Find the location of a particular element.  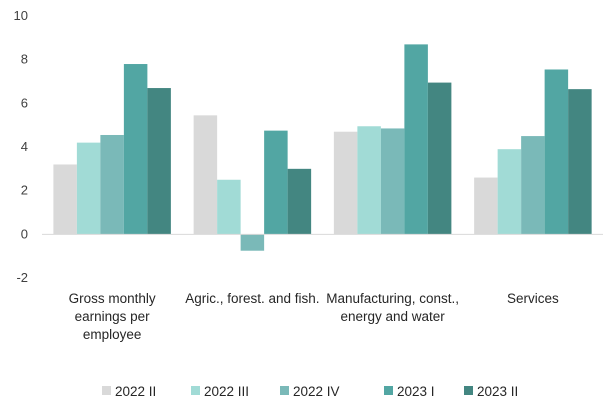

category-label-line: Services is located at coordinates (533, 298).